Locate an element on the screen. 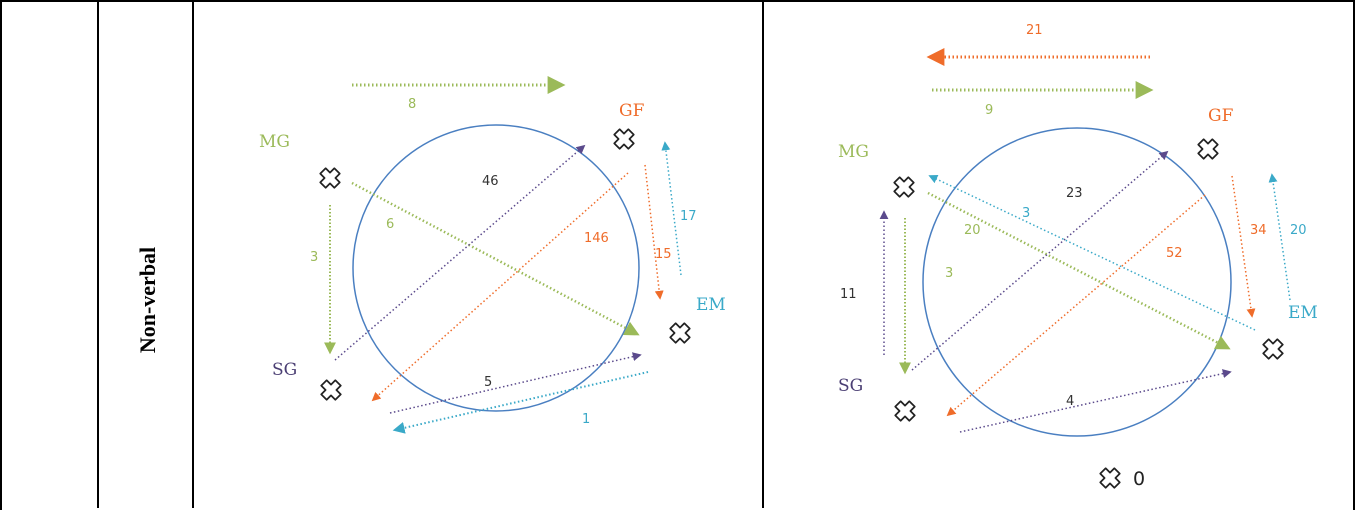 The width and height of the screenshot is (1355, 510). right-circle is located at coordinates (1077, 282).